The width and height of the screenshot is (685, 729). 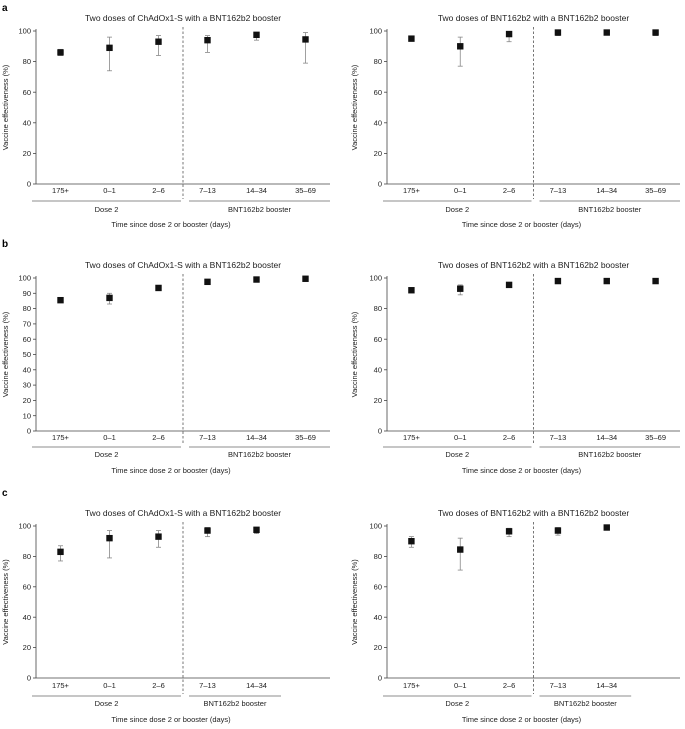 I want to click on panel-letter-b: b, so click(x=5, y=244).